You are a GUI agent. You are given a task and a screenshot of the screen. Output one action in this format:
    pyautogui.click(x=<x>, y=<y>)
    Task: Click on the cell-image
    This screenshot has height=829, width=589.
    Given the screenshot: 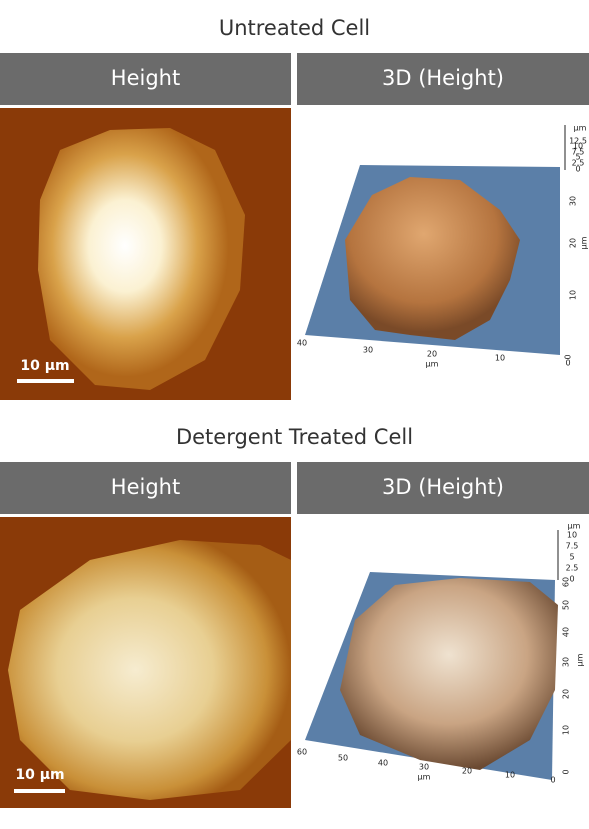 What is the action you would take?
    pyautogui.click(x=141, y=259)
    